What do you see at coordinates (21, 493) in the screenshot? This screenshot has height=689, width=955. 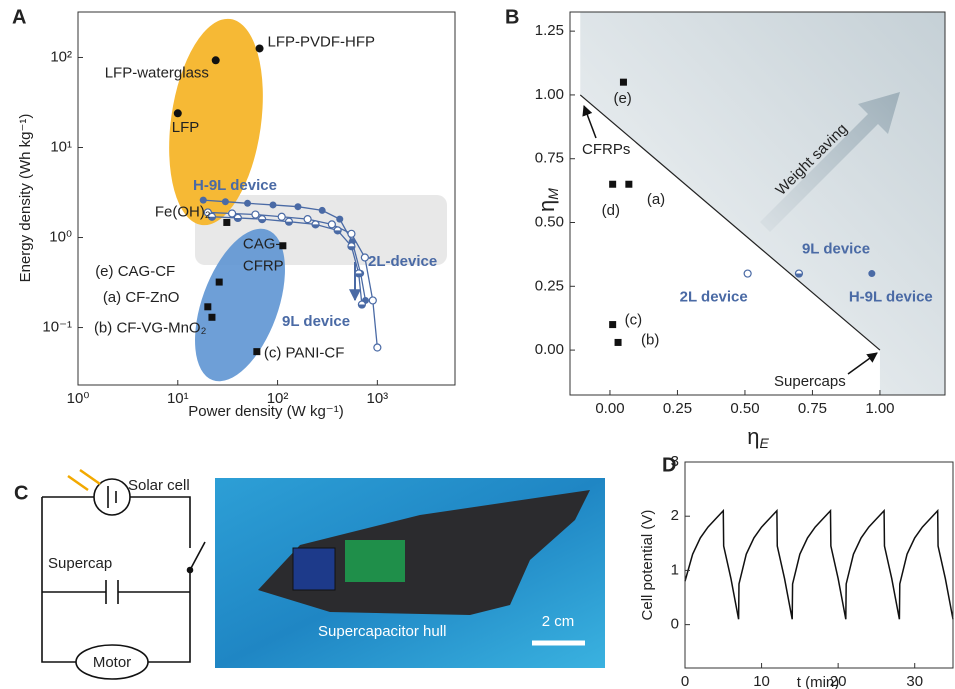 I see `panel-label: C` at bounding box center [21, 493].